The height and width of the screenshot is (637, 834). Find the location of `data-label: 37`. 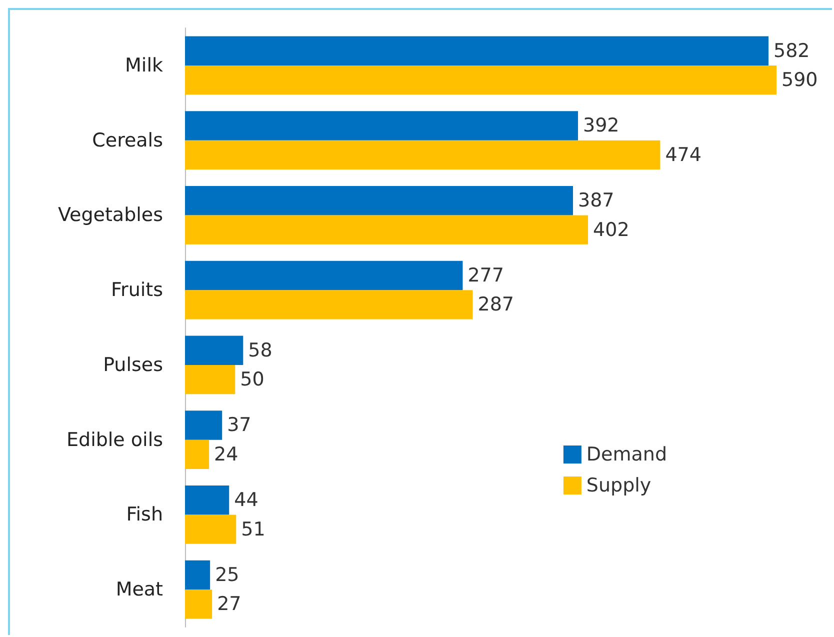

data-label: 37 is located at coordinates (239, 425).